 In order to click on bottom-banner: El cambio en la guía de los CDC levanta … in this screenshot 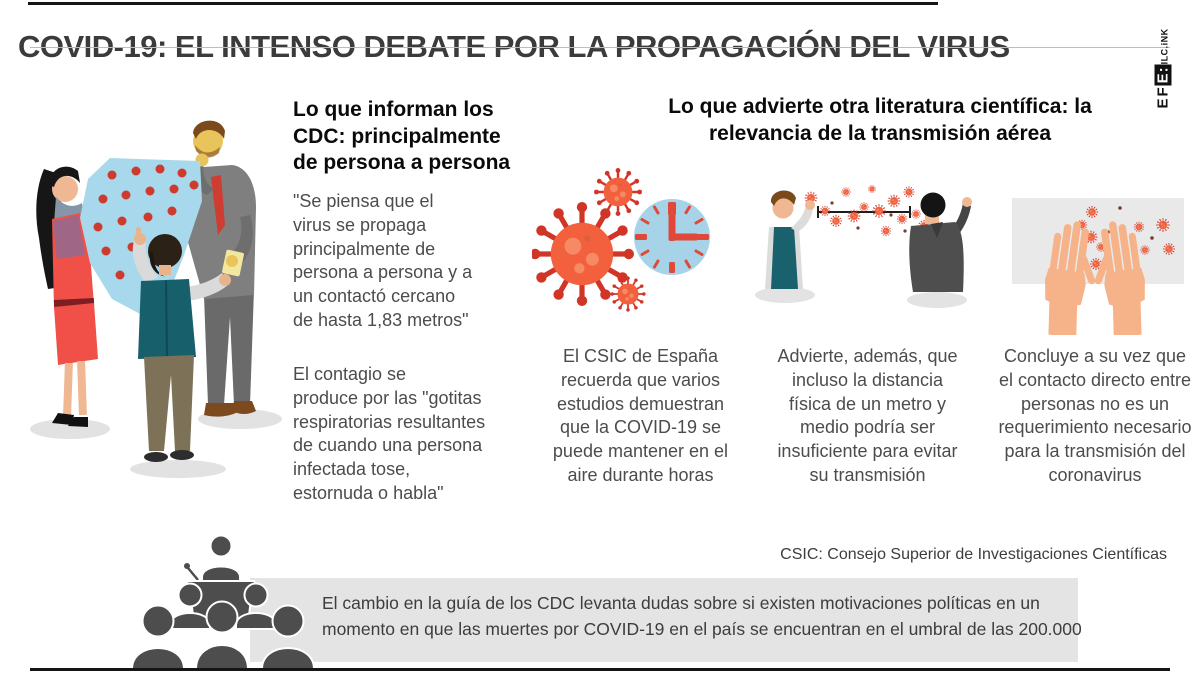, I will do `click(666, 620)`.